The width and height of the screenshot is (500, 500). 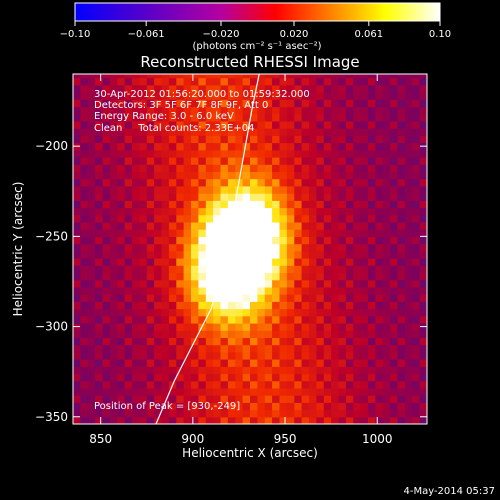 I want to click on colorbar-unit-label: (photons cm⁻² s⁻¹ asec⁻²), so click(x=256, y=46).